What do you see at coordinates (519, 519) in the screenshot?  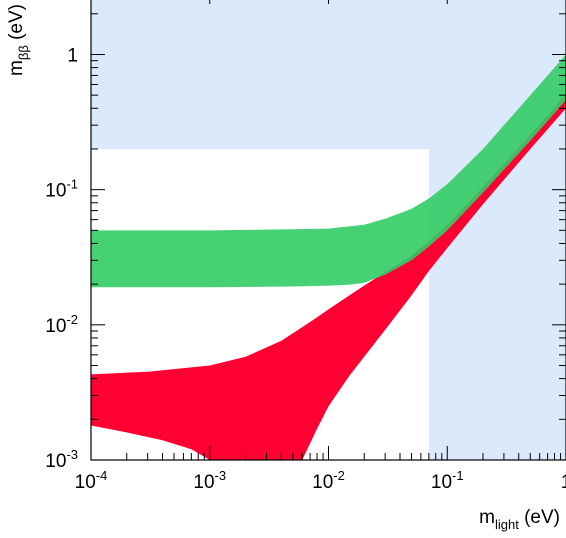 I see `x-axis-title: mlight (eV)` at bounding box center [519, 519].